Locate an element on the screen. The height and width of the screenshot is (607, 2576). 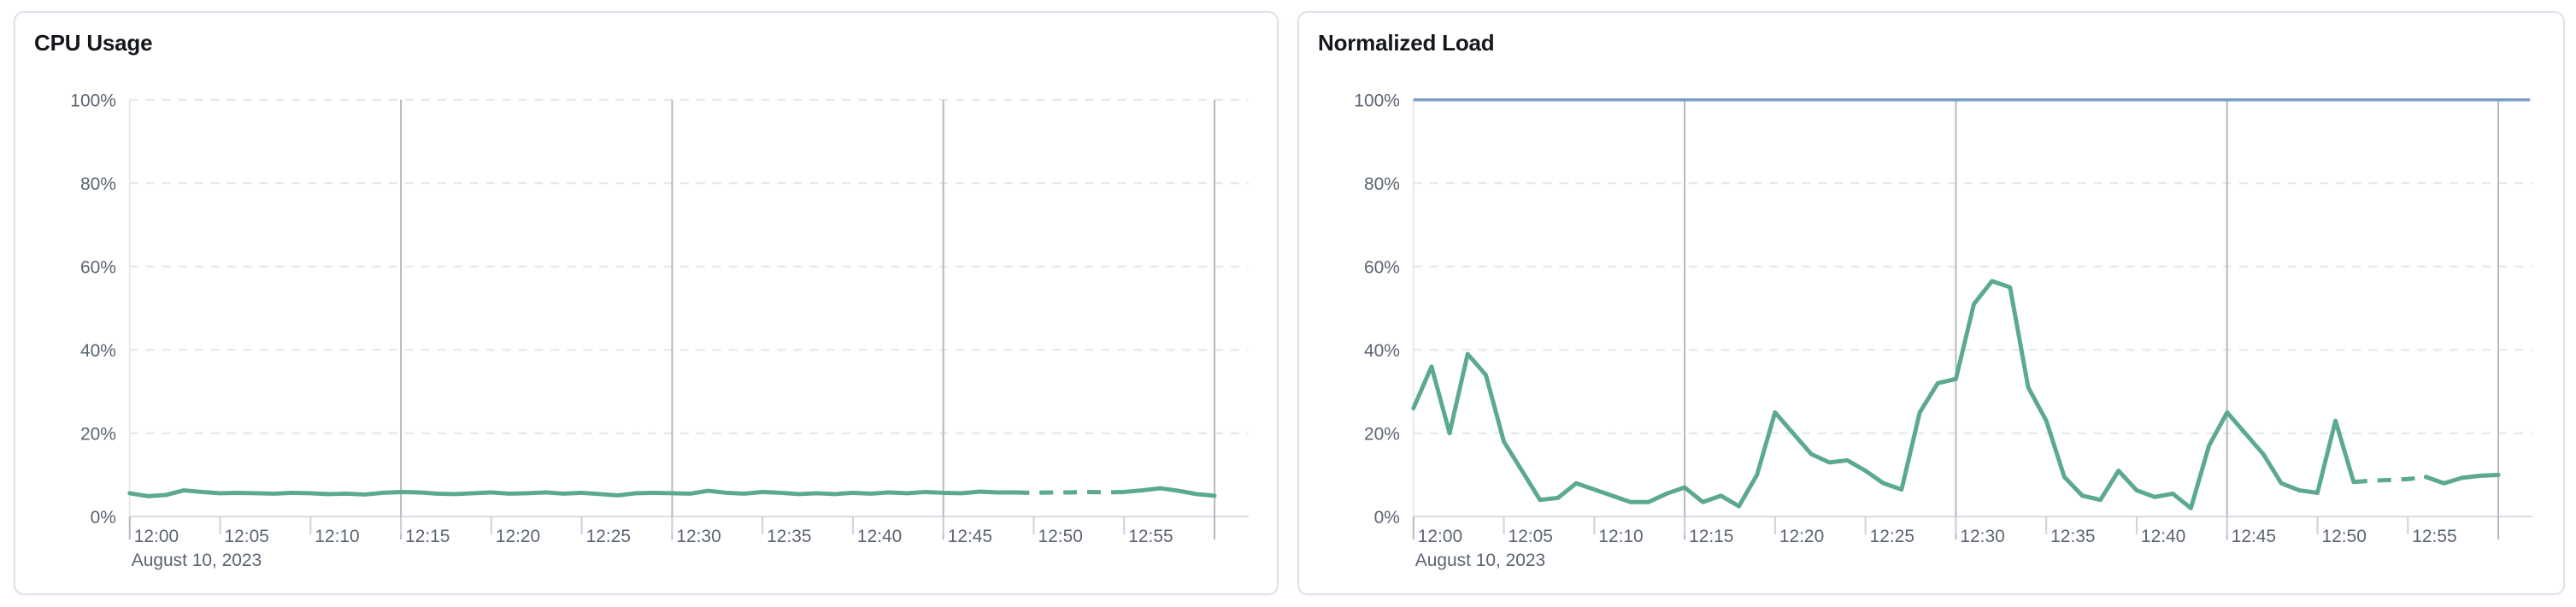
cpu-usage-title: CPU Usage is located at coordinates (93, 43).